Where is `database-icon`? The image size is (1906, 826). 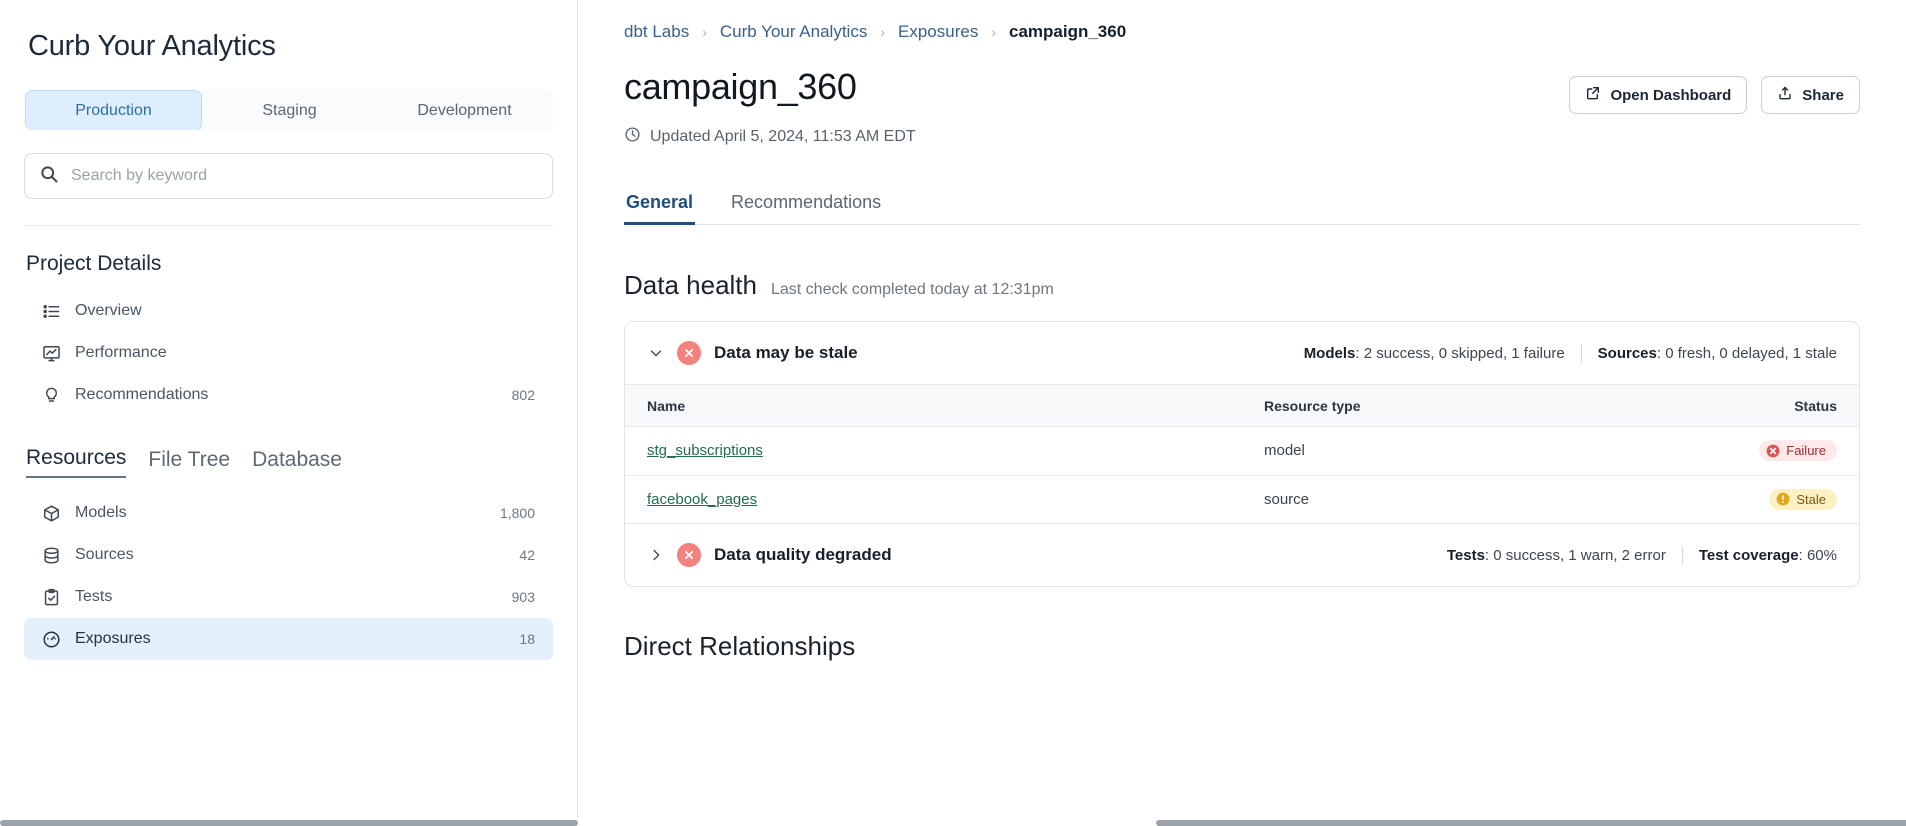
database-icon is located at coordinates (51, 555).